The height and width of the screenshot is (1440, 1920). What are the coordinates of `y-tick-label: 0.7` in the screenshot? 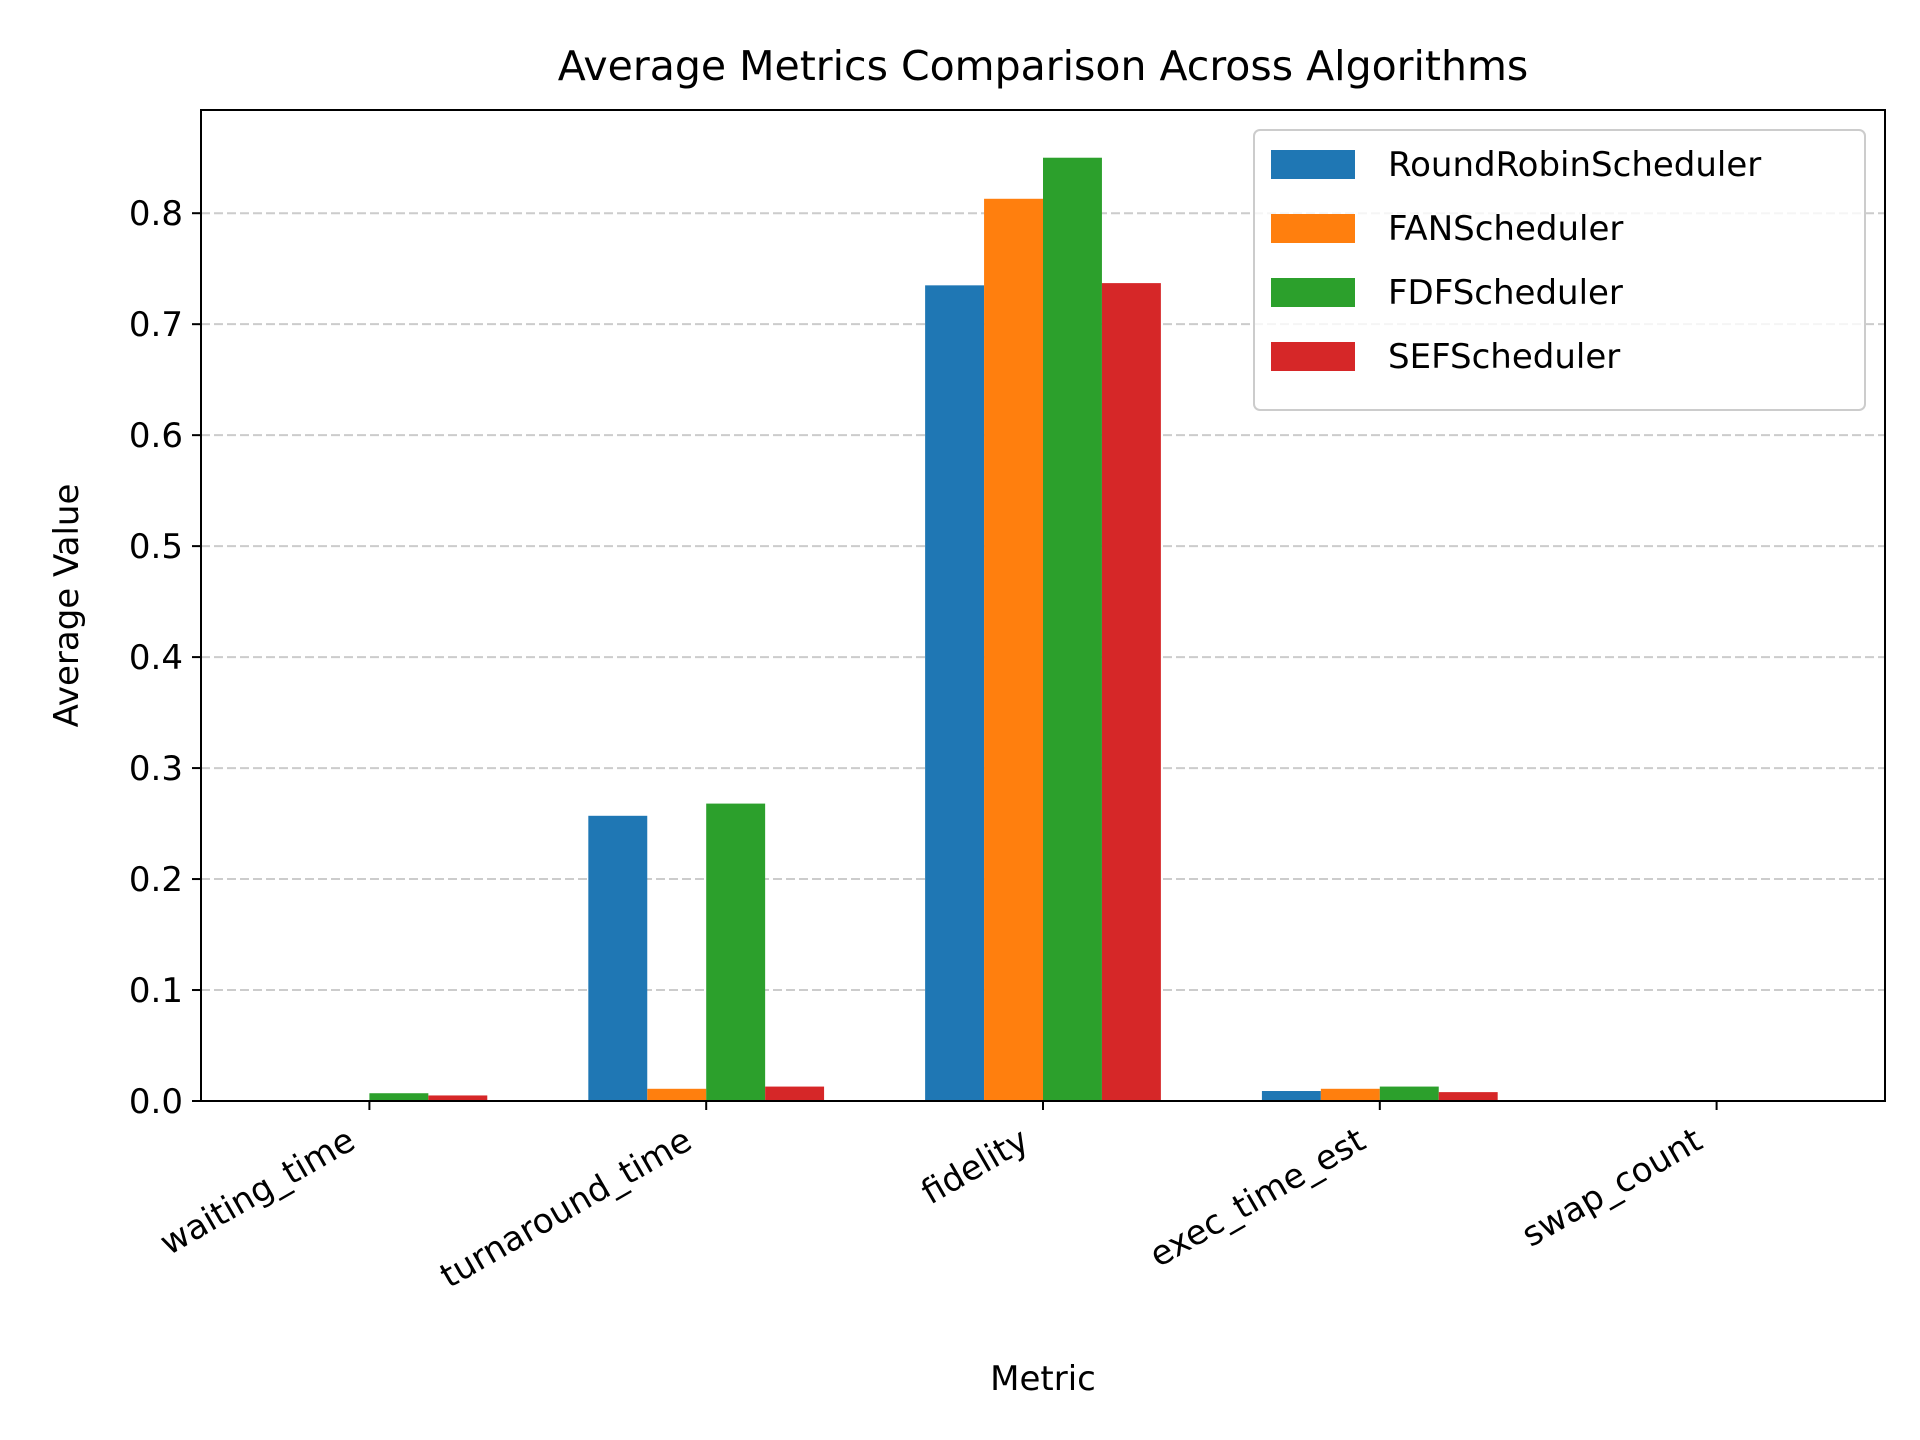 It's located at (156, 325).